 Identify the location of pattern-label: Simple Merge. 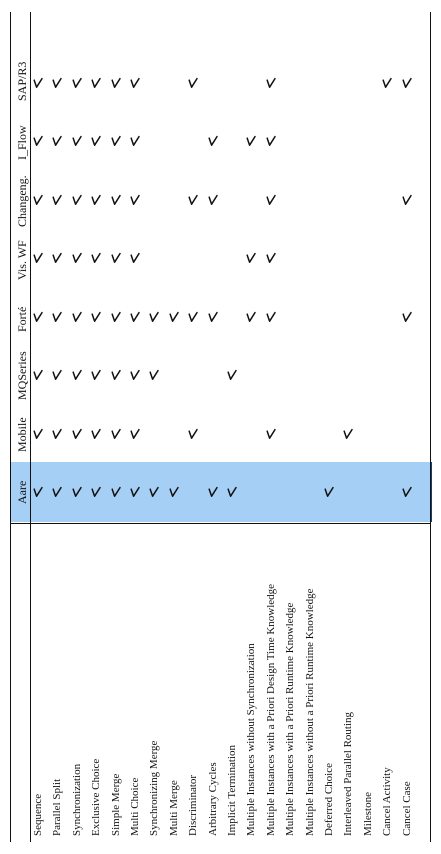
(115, 804).